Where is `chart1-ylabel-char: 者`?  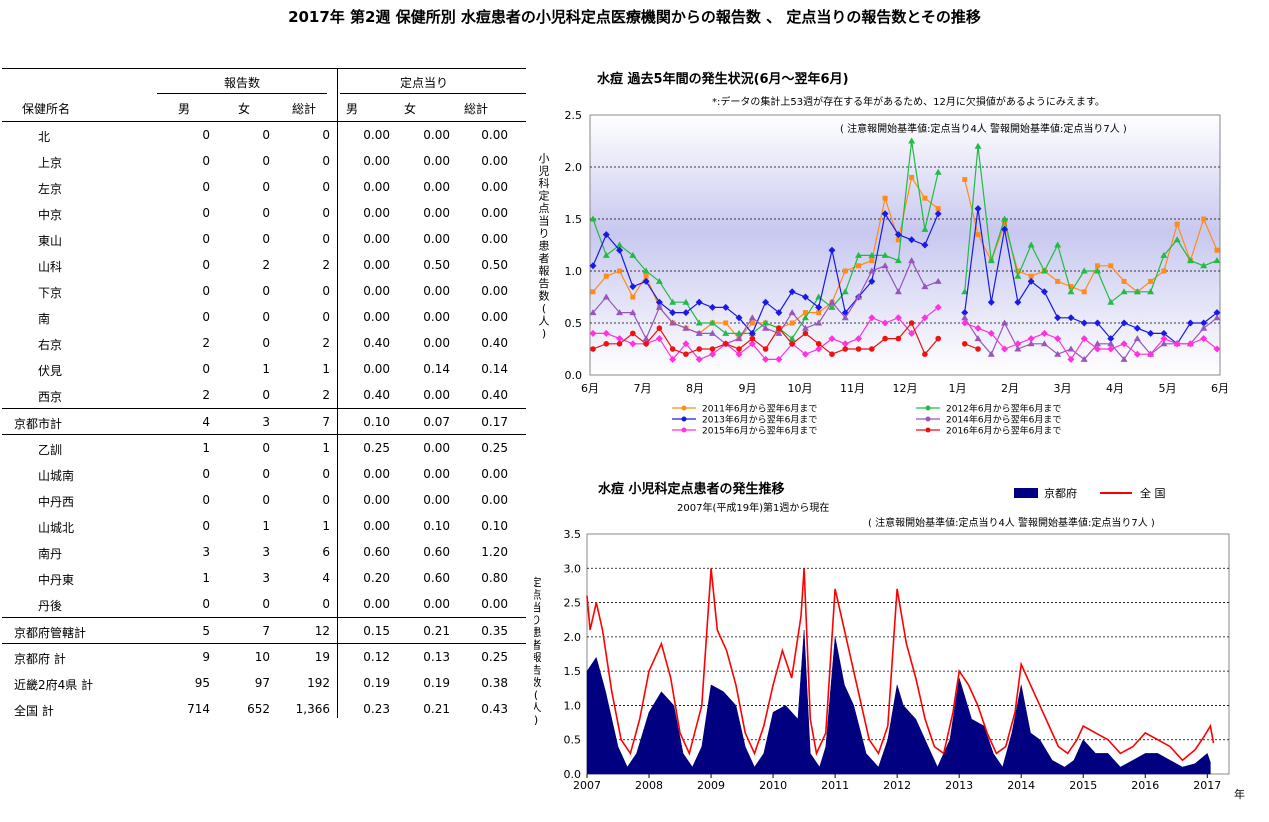 chart1-ylabel-char: 者 is located at coordinates (544, 258).